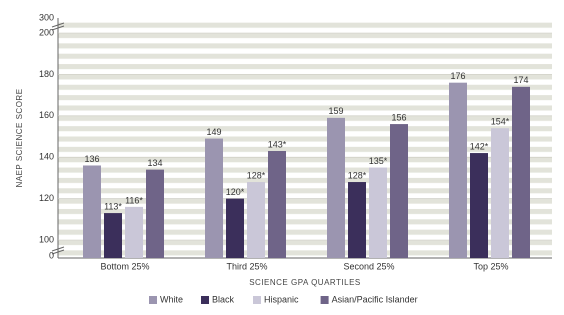 Image resolution: width=564 pixels, height=315 pixels. Describe the element at coordinates (490, 266) in the screenshot. I see `x-tick-label: Top 25%` at that location.